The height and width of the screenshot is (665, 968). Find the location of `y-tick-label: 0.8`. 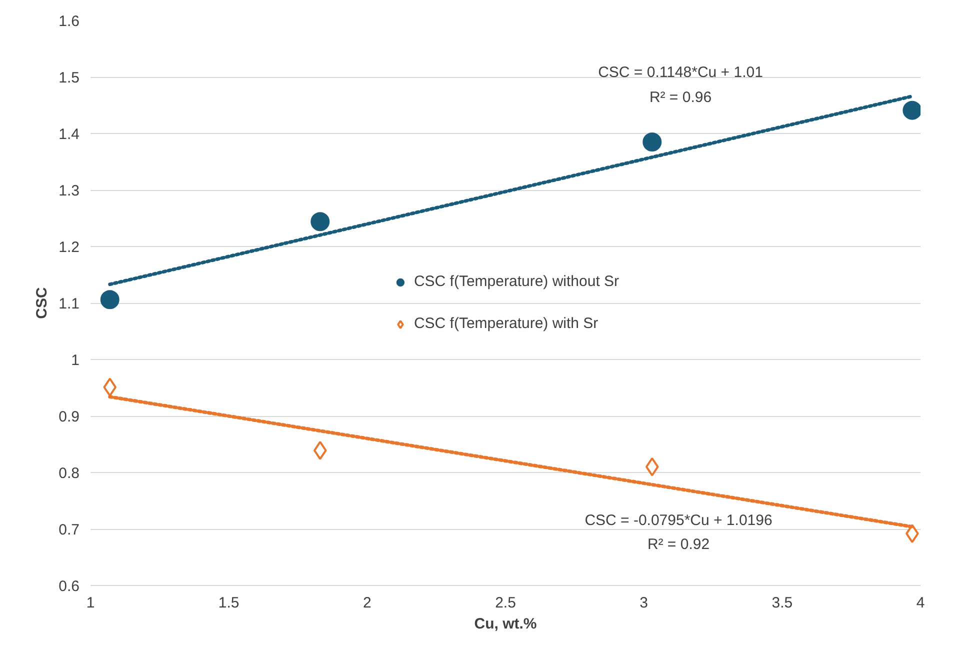

y-tick-label: 0.8 is located at coordinates (69, 473).